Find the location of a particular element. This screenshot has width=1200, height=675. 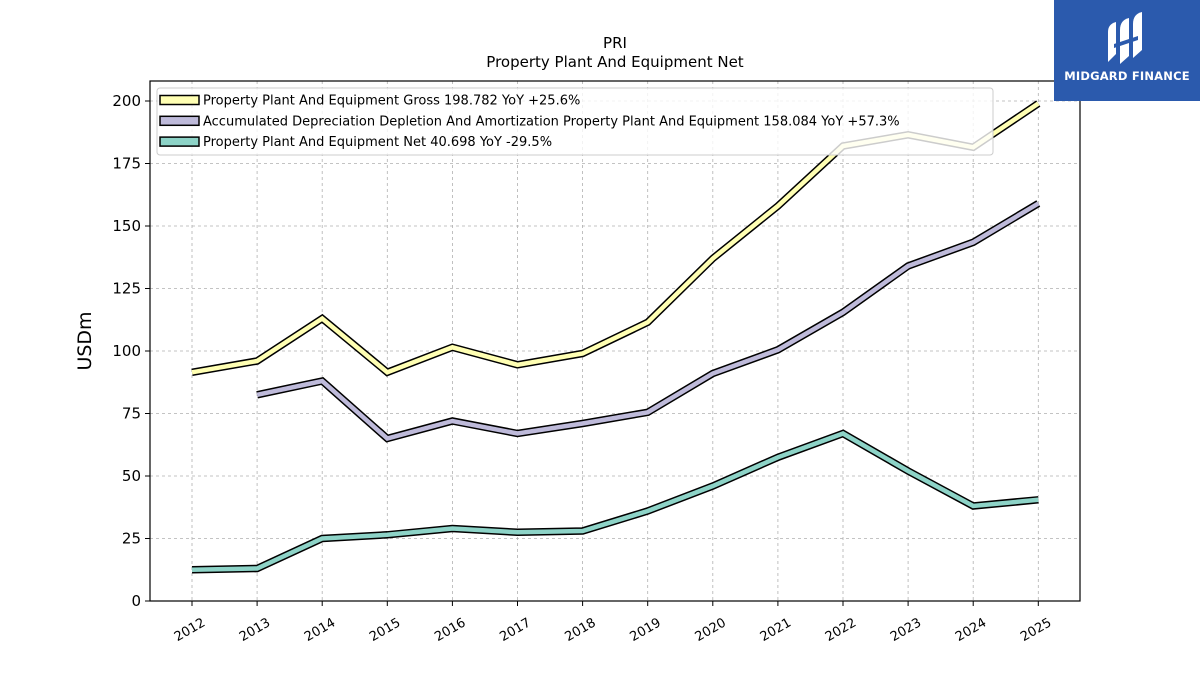

y-tick-label: 75 is located at coordinates (131, 414).